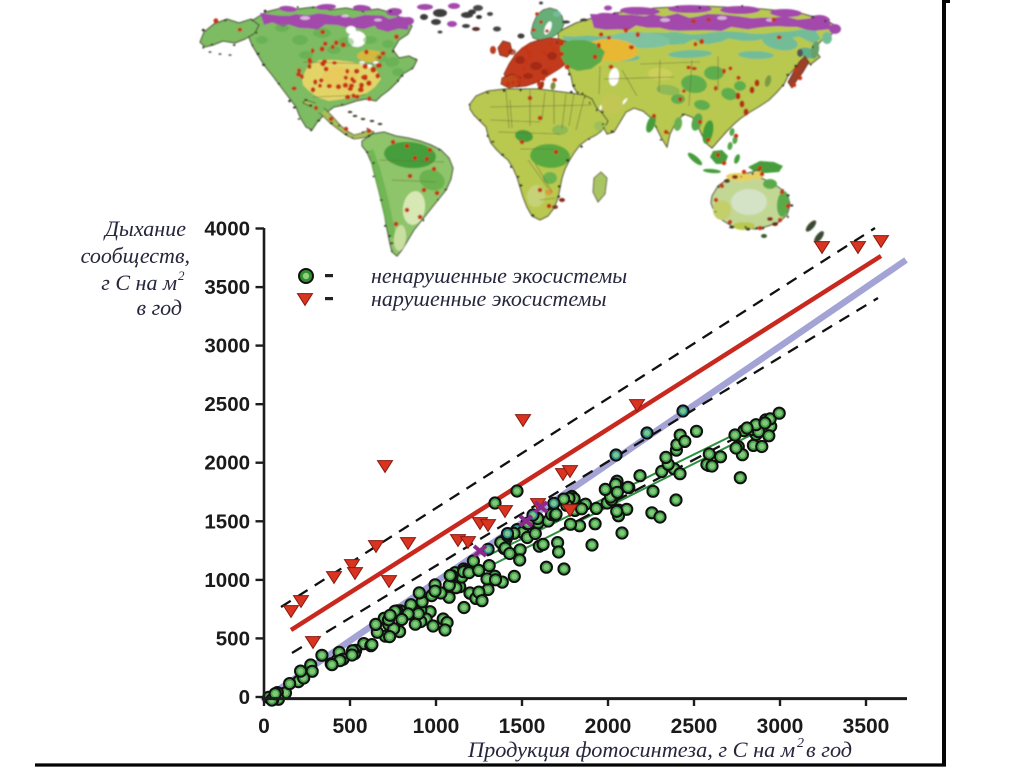  What do you see at coordinates (135, 255) in the screenshot?
I see `svg-text: сообществ,` at bounding box center [135, 255].